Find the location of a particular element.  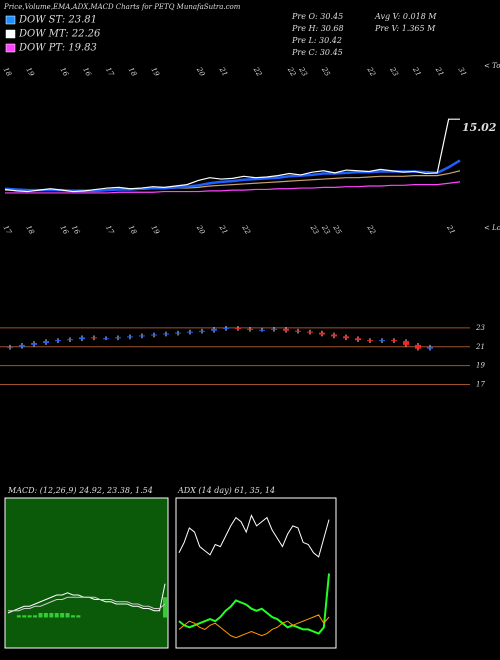

y-tick-label: 19 is located at coordinates (480, 366).